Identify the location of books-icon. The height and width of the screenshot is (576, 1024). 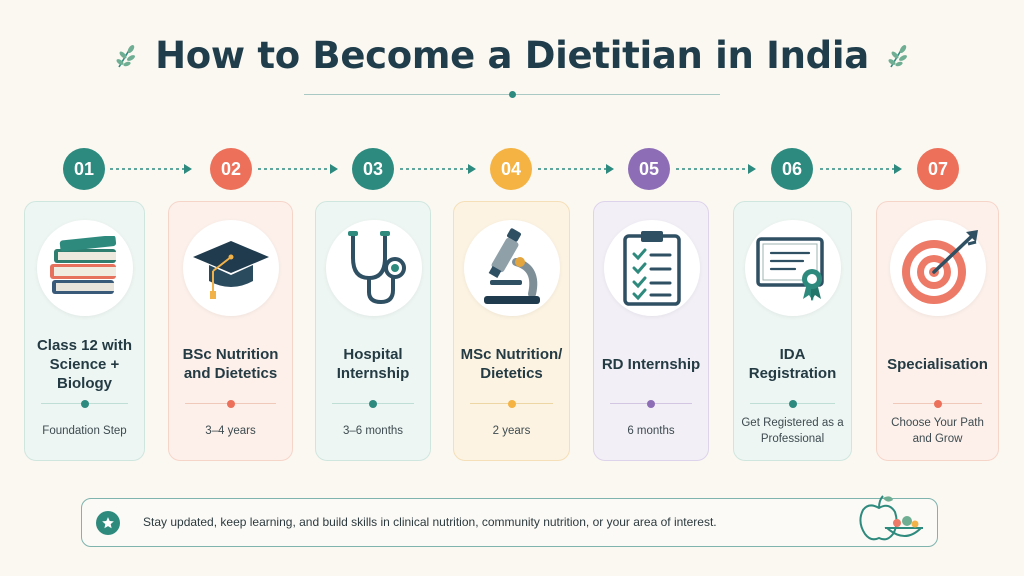
(83, 265).